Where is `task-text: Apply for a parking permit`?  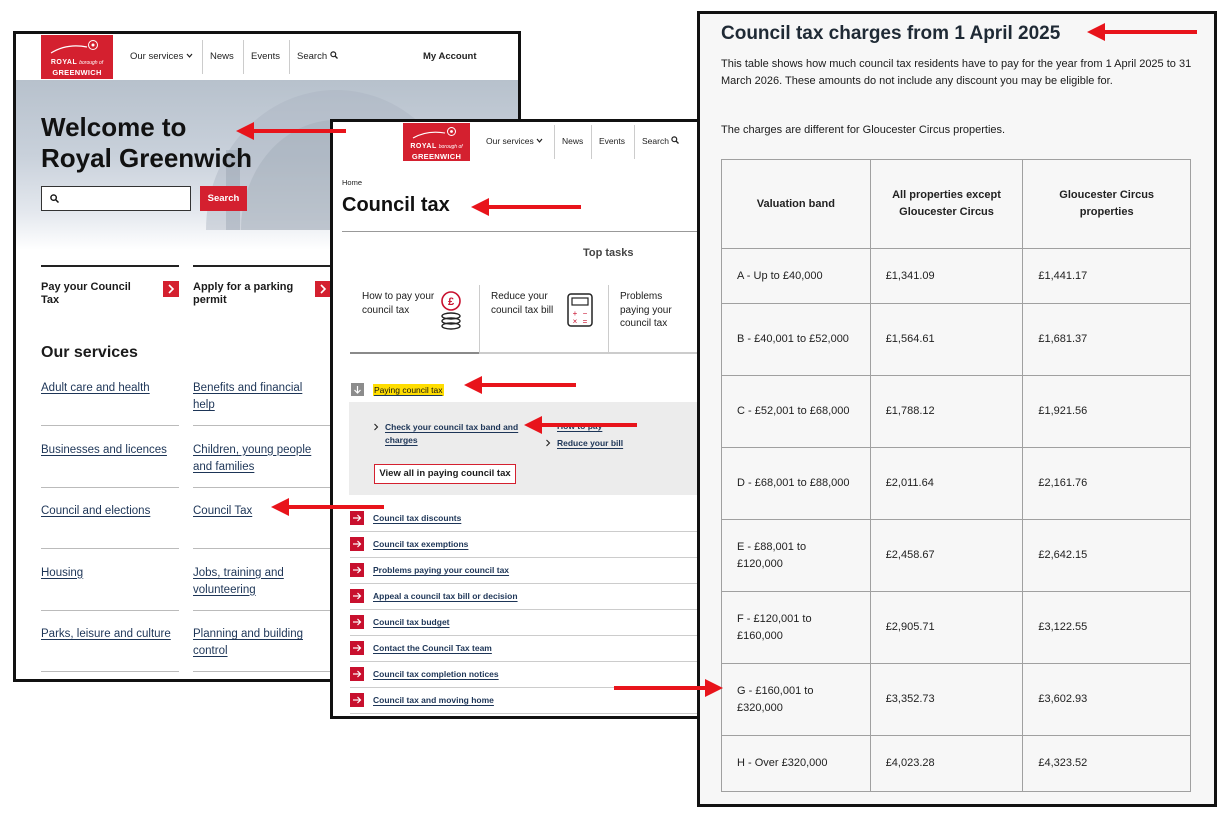 task-text: Apply for a parking permit is located at coordinates (243, 293).